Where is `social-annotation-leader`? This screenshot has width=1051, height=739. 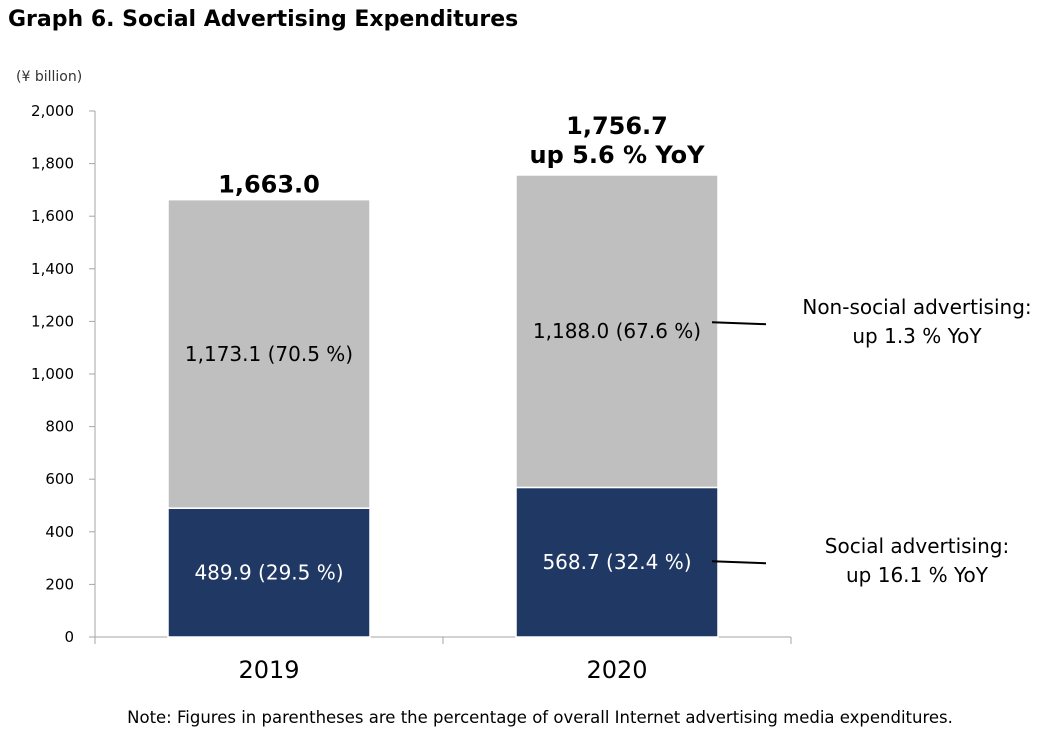
social-annotation-leader is located at coordinates (739, 562).